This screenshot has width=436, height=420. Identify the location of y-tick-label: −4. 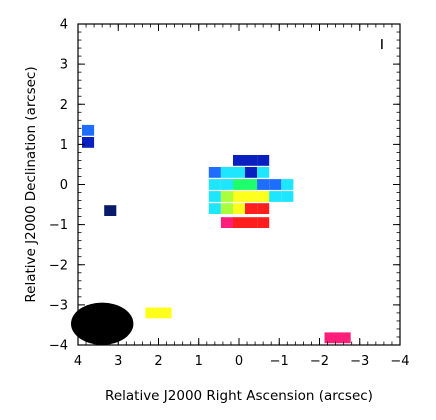
(58, 346).